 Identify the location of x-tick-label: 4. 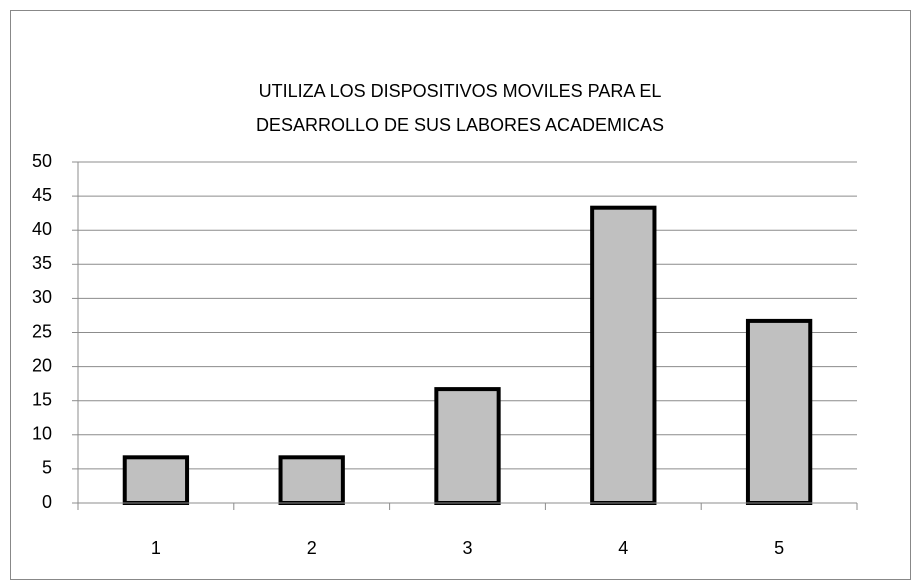
(623, 548).